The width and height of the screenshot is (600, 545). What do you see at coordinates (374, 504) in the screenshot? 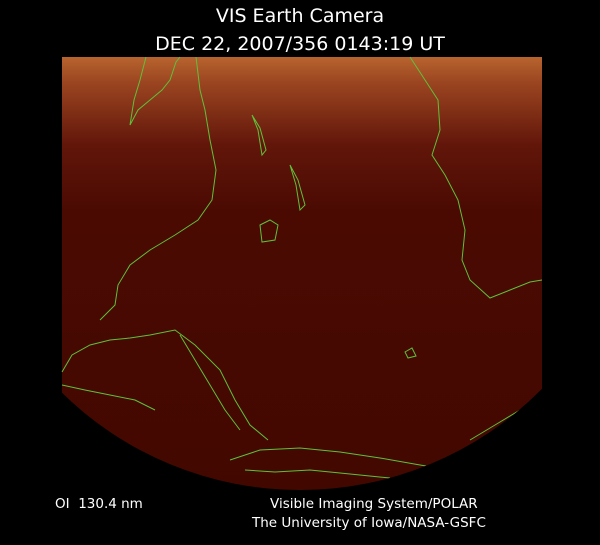
I see `instrument: Visible Imaging System/POLAR` at bounding box center [374, 504].